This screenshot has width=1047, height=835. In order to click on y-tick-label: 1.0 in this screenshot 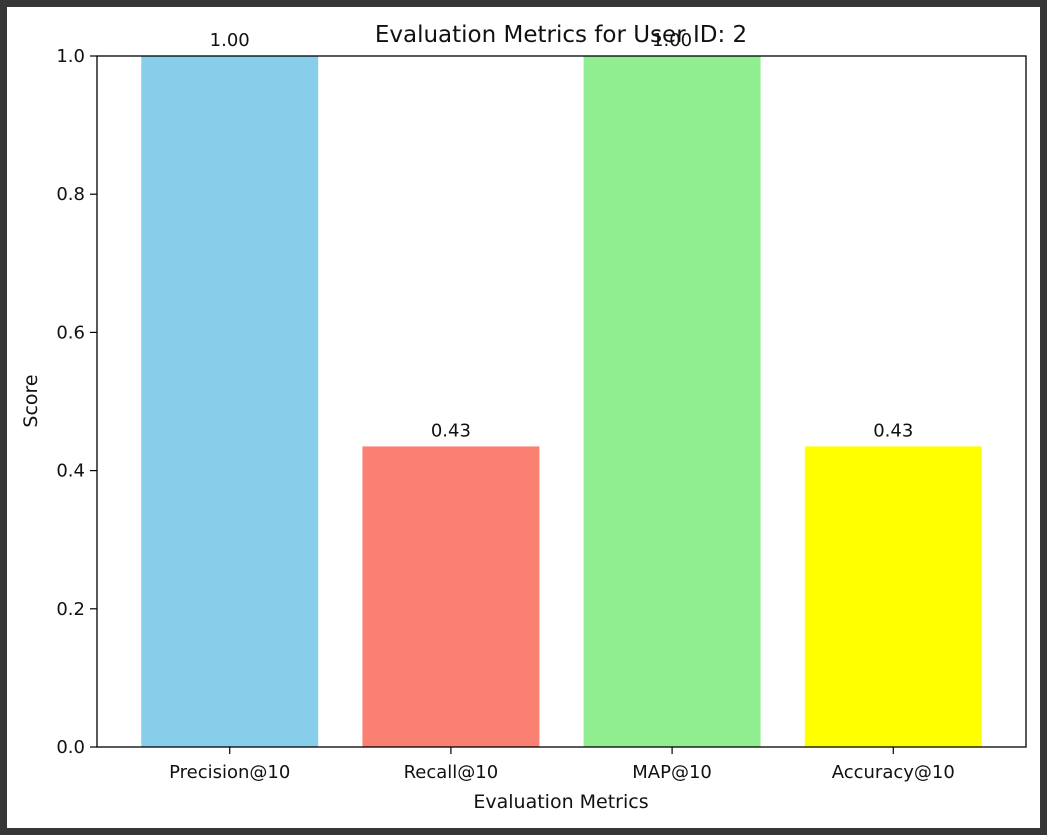, I will do `click(70, 56)`.